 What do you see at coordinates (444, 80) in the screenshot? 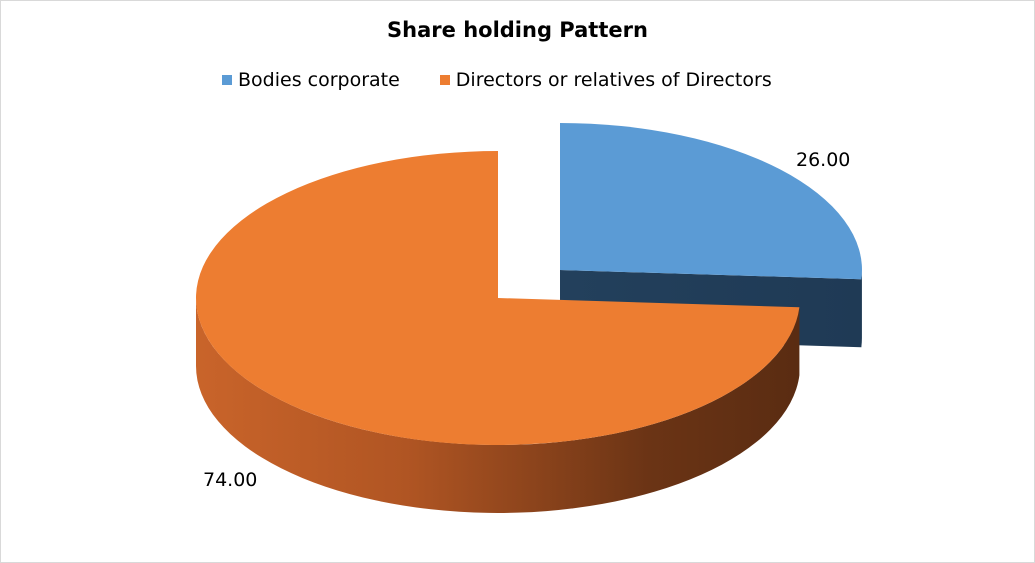
I see `legend-swatch-directors` at bounding box center [444, 80].